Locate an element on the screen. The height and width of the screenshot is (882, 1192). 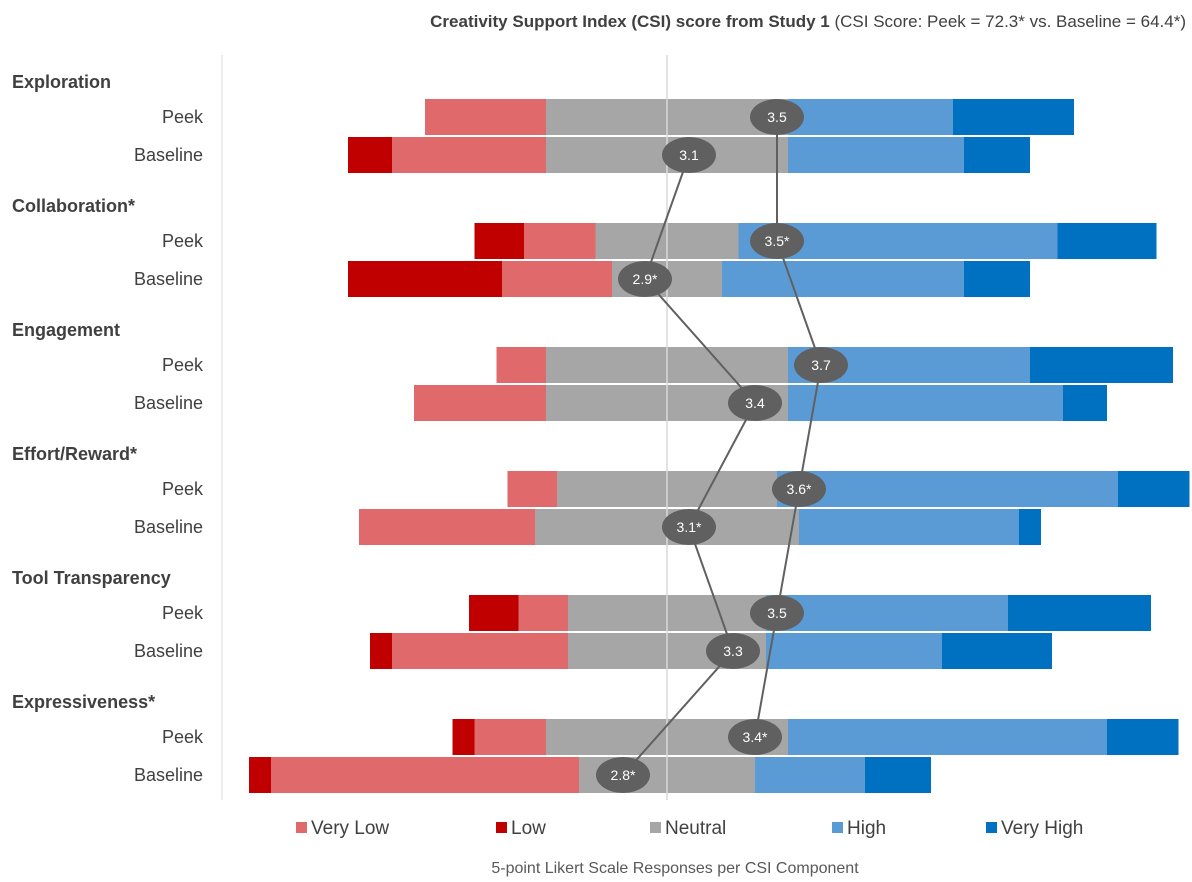
mean-marker-tool-transparency-peek is located at coordinates (777, 613).